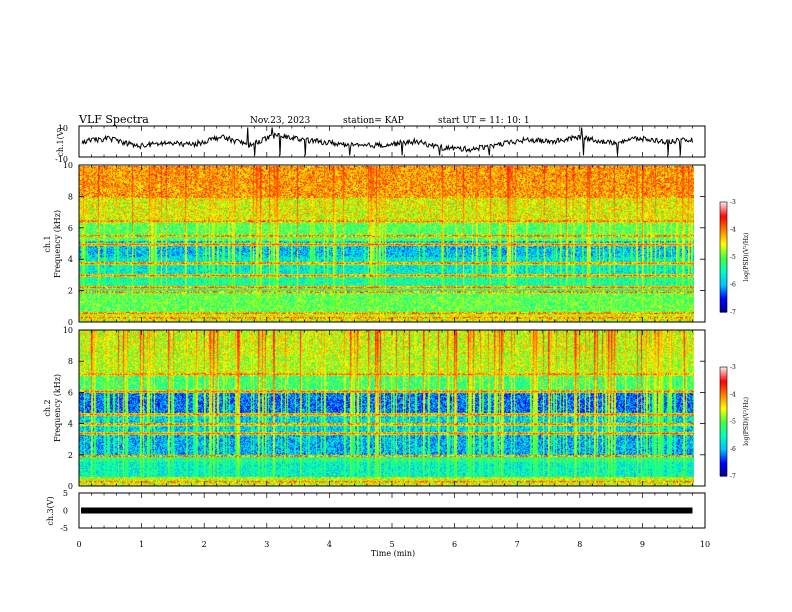  I want to click on ch1-ytick-label: 6, so click(70, 228).